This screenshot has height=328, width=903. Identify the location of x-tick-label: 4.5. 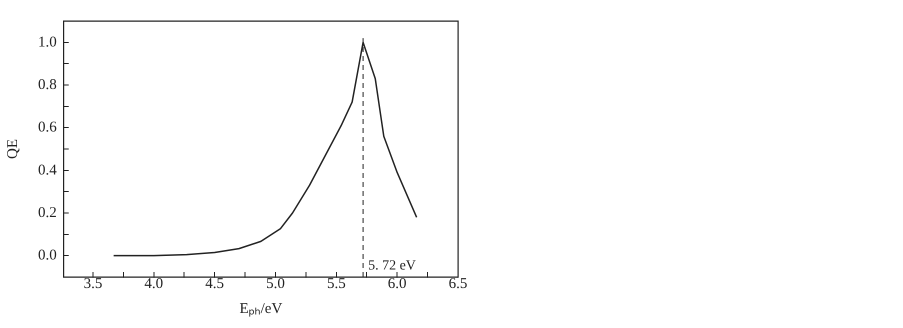
(214, 284).